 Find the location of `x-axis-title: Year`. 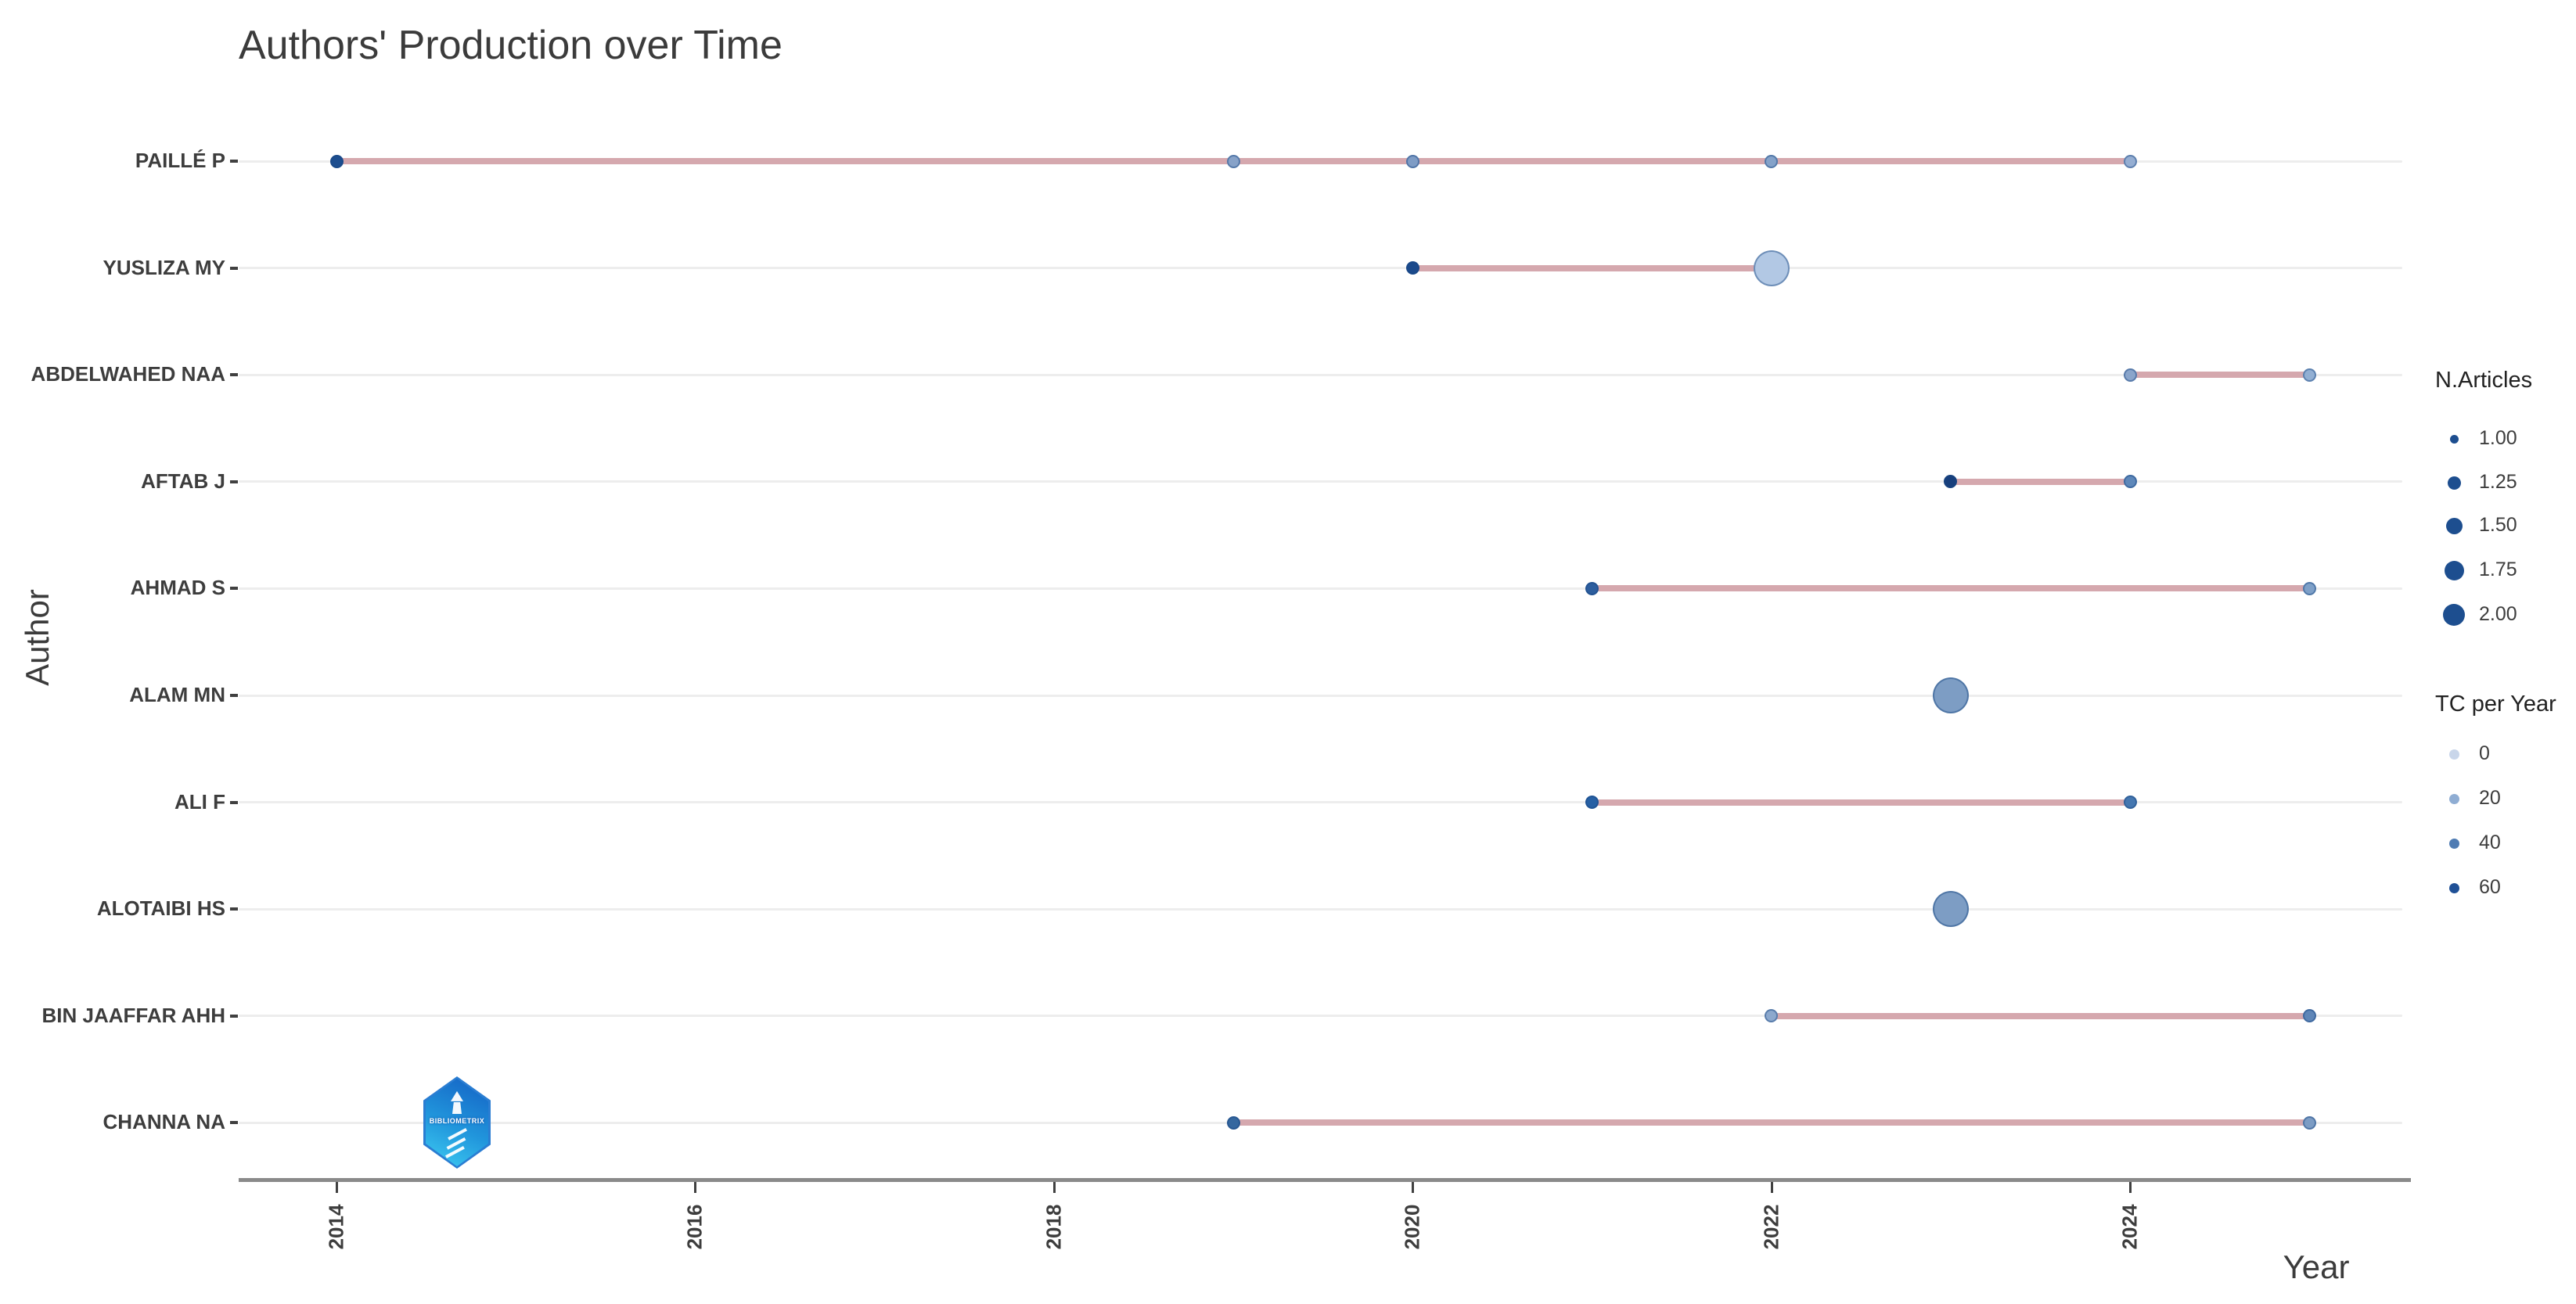

x-axis-title: Year is located at coordinates (2316, 1266).